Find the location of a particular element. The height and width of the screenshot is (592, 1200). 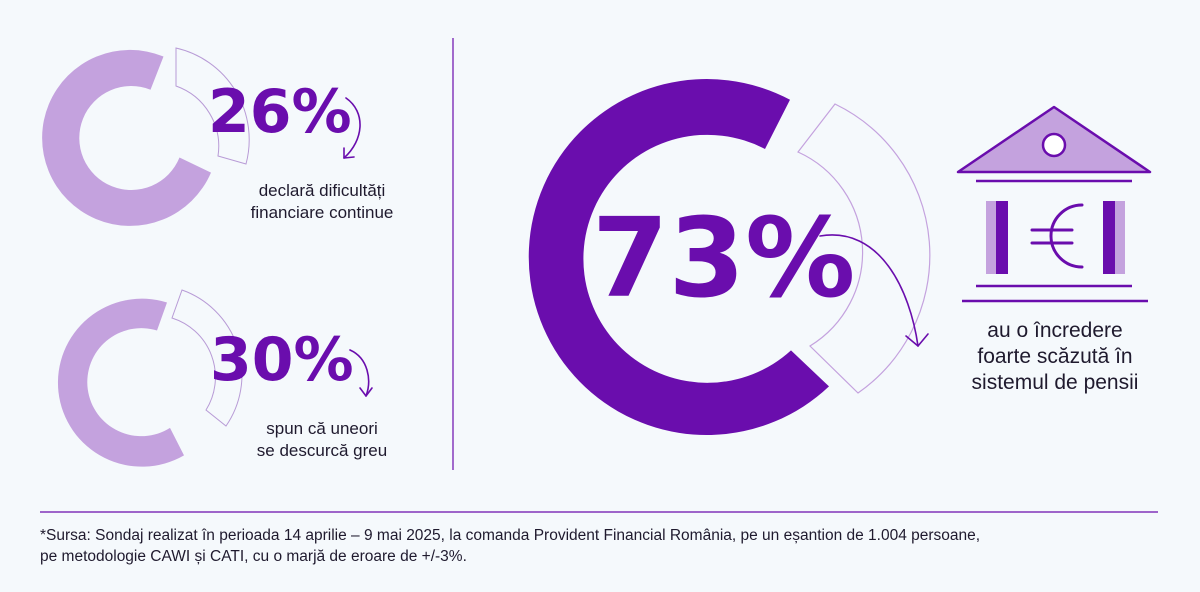

donut-73-outline-arc is located at coordinates (864, 248).